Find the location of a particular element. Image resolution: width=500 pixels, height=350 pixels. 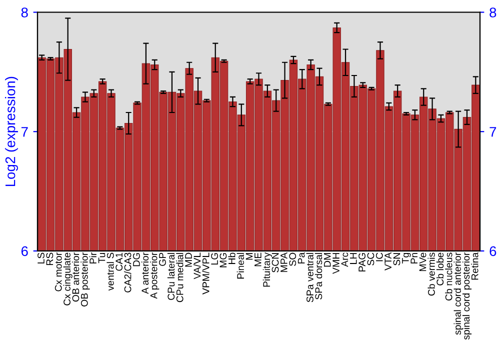

x-tick-label: MD is located at coordinates (188, 259).